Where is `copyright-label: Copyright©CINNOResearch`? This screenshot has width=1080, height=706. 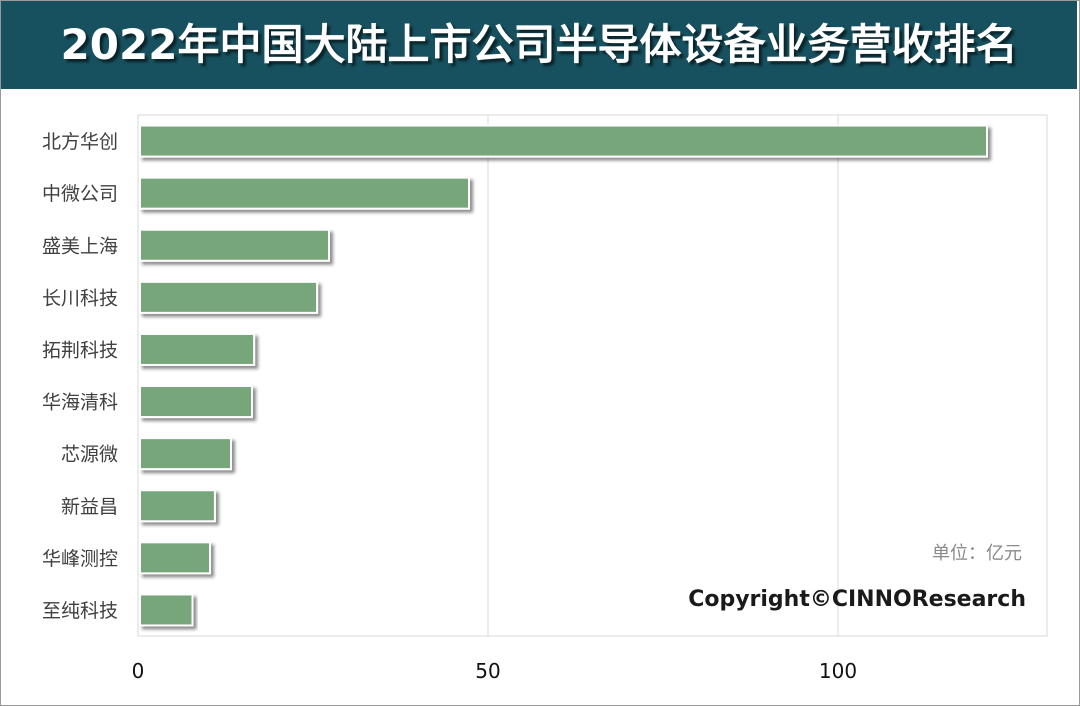
copyright-label: Copyright©CINNOResearch is located at coordinates (857, 599).